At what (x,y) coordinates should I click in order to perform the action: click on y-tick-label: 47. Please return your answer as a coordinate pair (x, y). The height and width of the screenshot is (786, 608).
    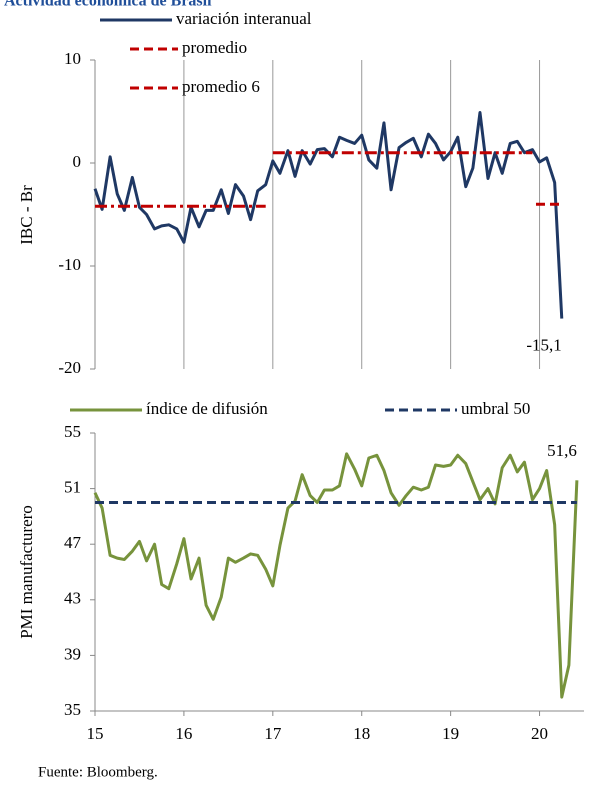
    Looking at the image, I should click on (73, 542).